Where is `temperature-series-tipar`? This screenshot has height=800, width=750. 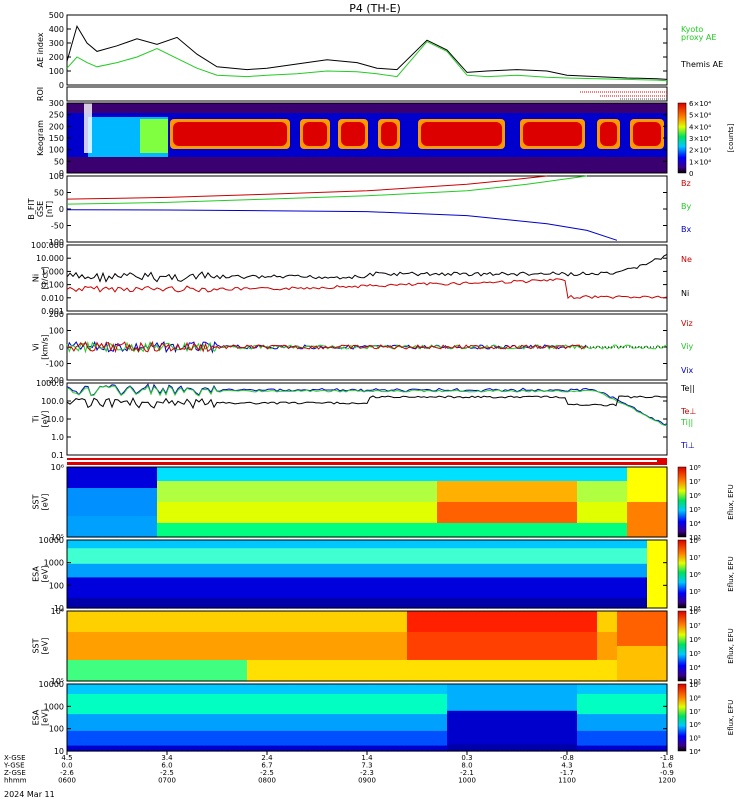
temperature-series-tipar is located at coordinates (367, 406).